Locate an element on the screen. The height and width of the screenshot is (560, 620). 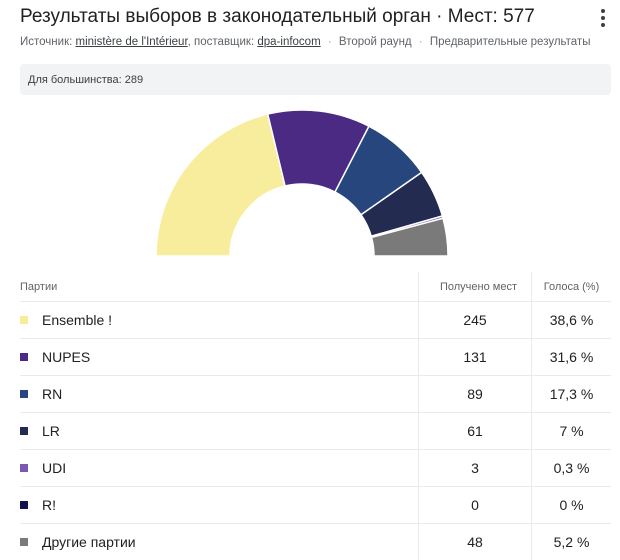
seats-cell: 245 is located at coordinates (474, 320).